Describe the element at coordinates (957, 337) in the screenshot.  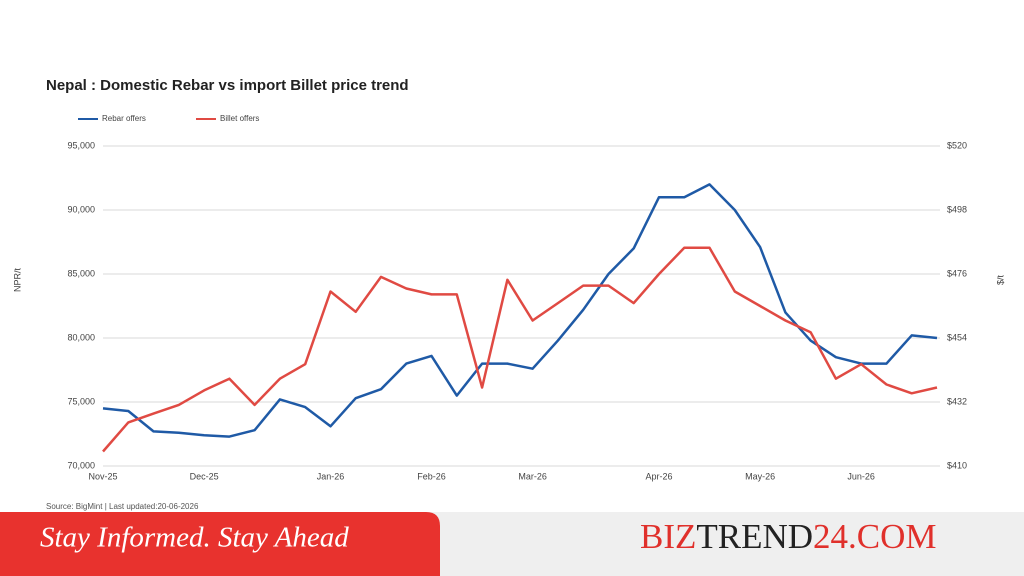
I see `y2-tick-label: $454` at that location.